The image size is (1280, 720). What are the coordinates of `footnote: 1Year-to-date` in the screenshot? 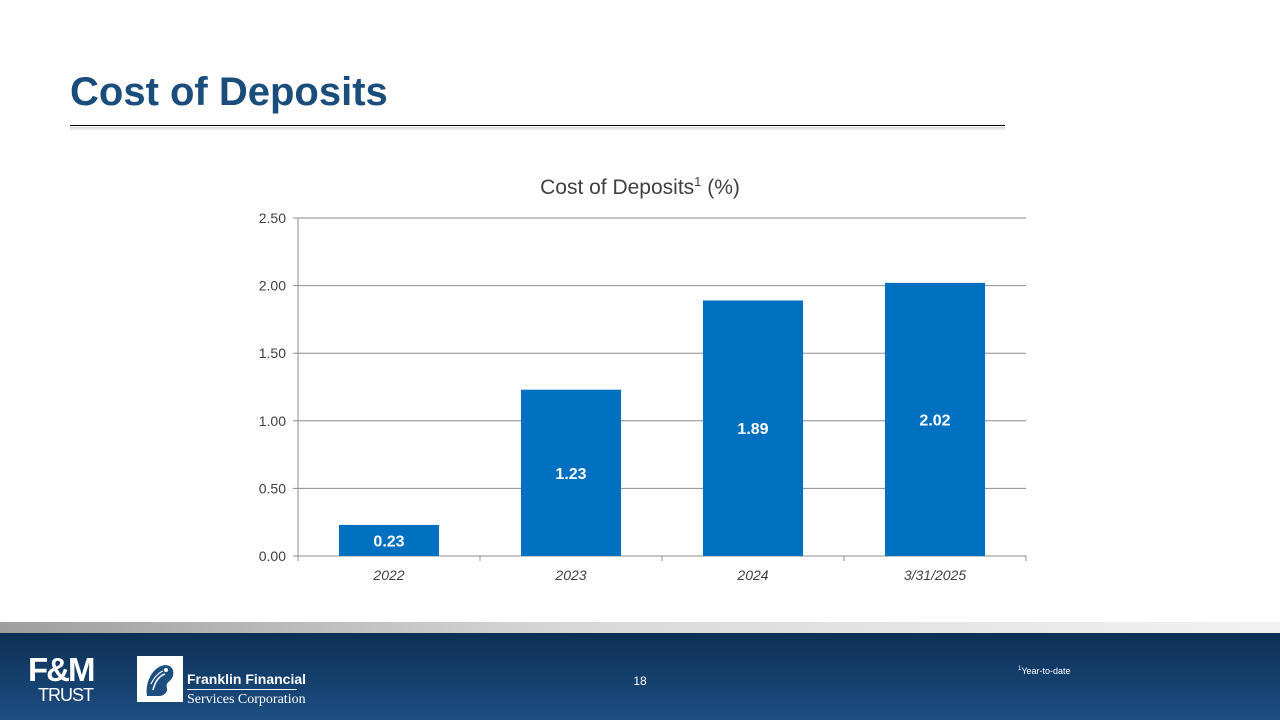 It's located at (1044, 671).